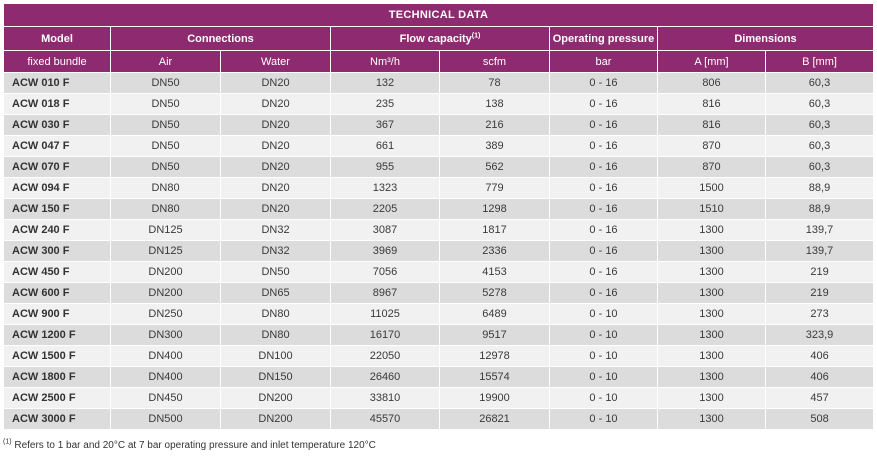 The width and height of the screenshot is (877, 457). What do you see at coordinates (711, 209) in the screenshot?
I see `cell-a: 1510` at bounding box center [711, 209].